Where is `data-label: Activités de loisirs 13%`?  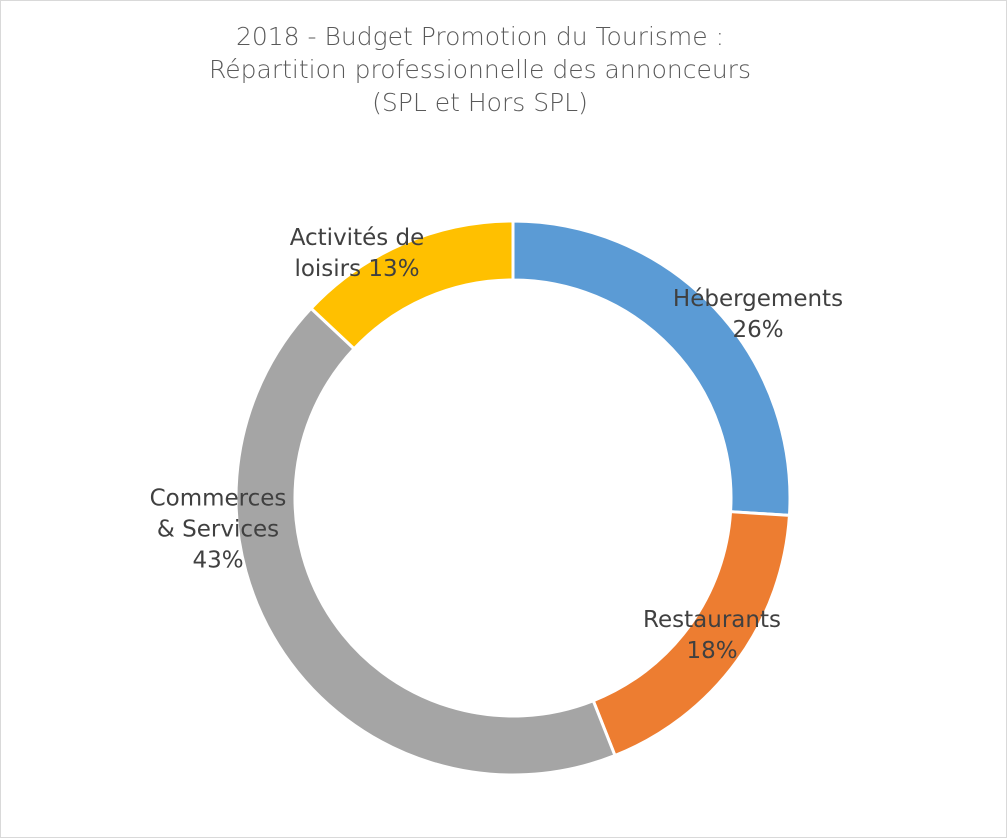 data-label: Activités de loisirs 13% is located at coordinates (357, 254).